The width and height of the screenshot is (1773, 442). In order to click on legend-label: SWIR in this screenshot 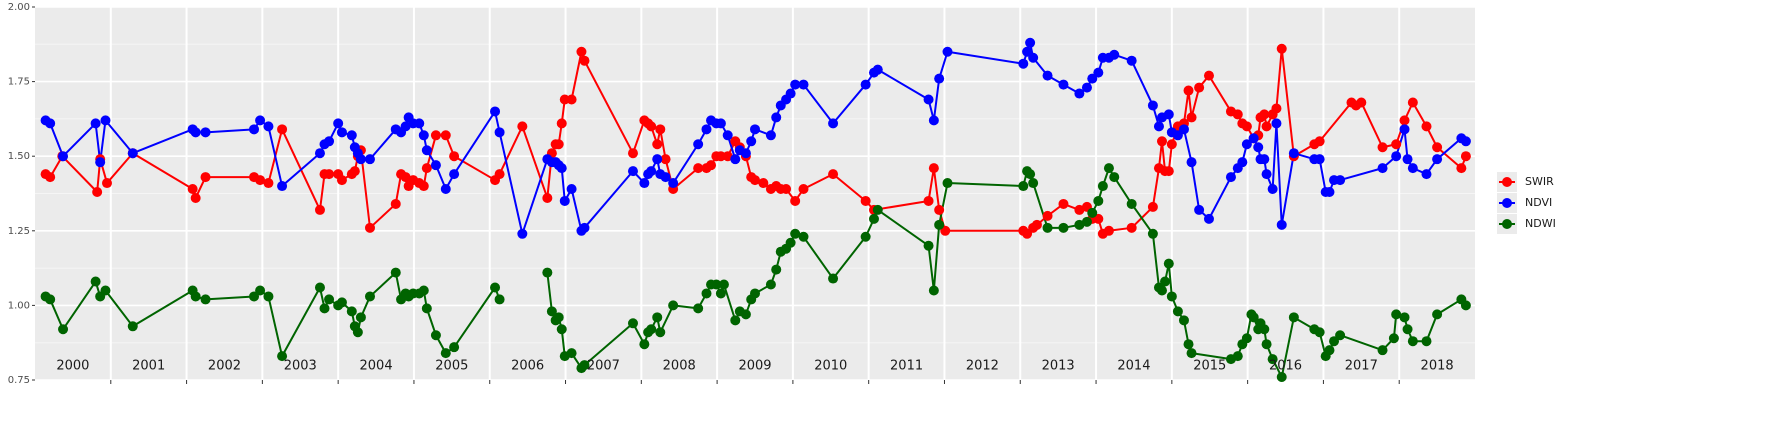, I will do `click(1539, 181)`.